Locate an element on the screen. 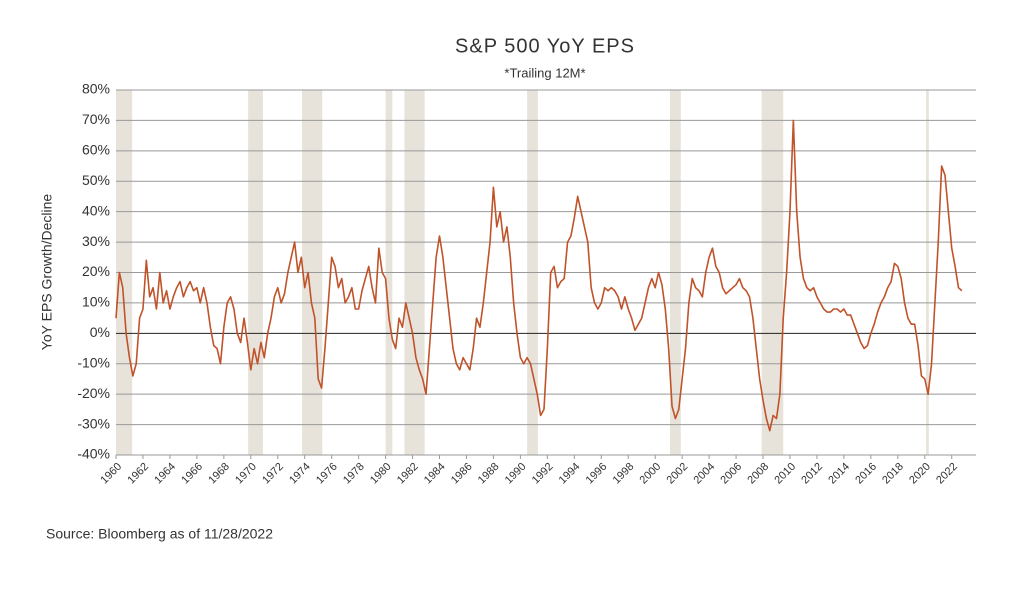 The width and height of the screenshot is (1025, 595). x-tick-label: 1962 is located at coordinates (138, 474).